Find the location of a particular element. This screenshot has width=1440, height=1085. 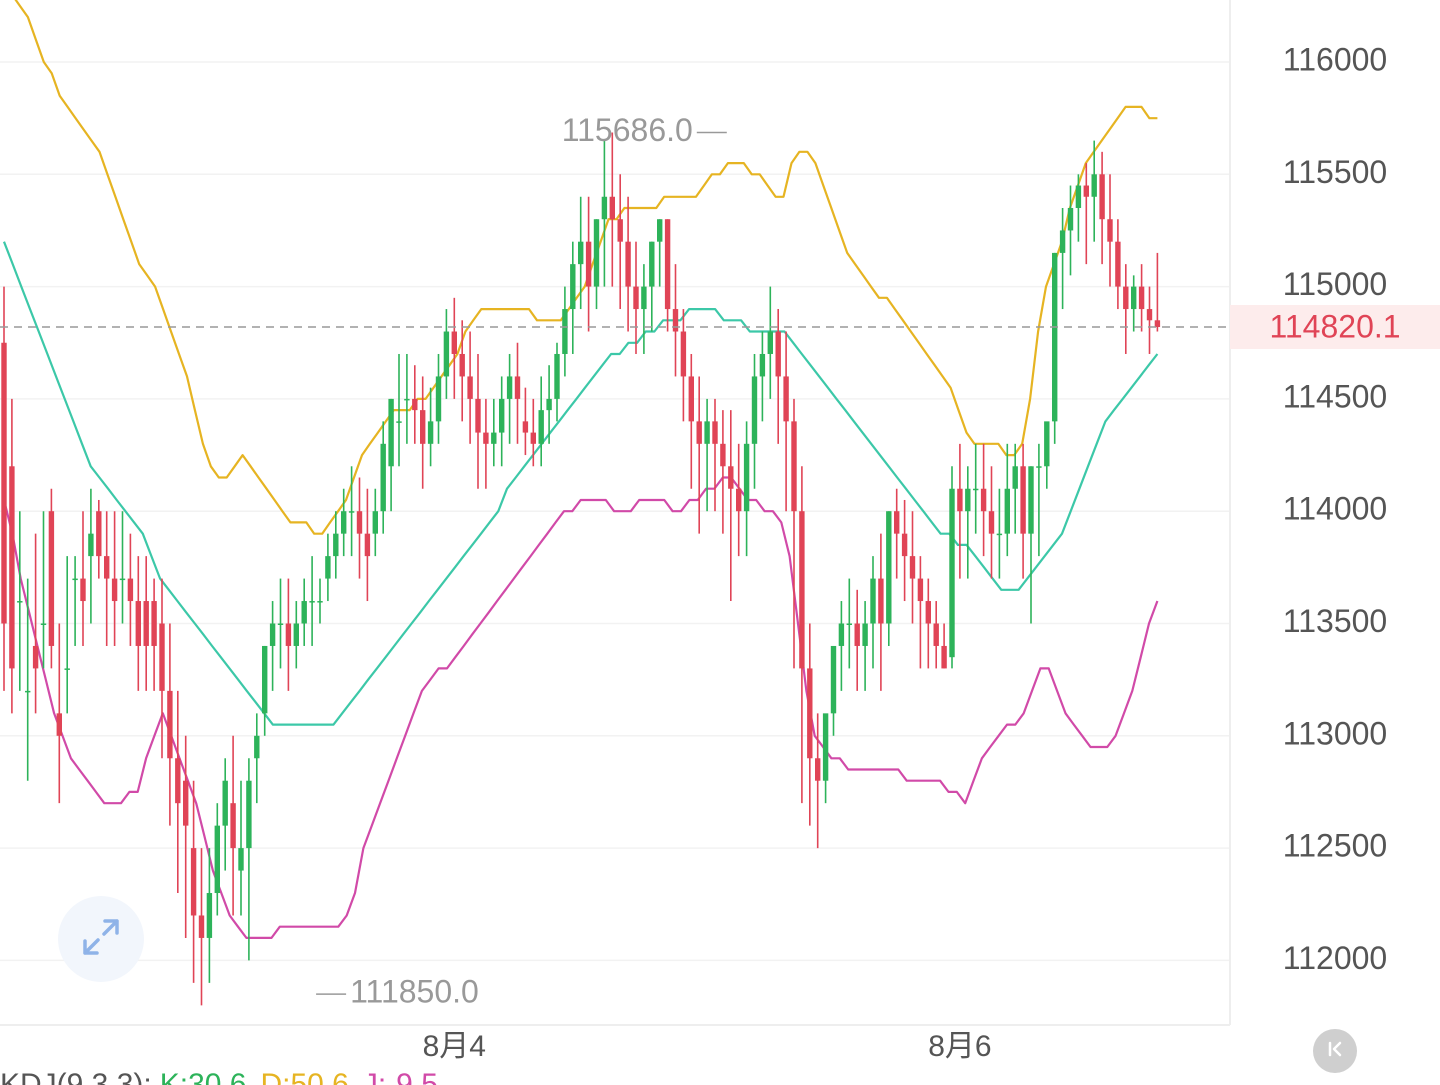

scroll-to-latest-button is located at coordinates (1335, 1051).